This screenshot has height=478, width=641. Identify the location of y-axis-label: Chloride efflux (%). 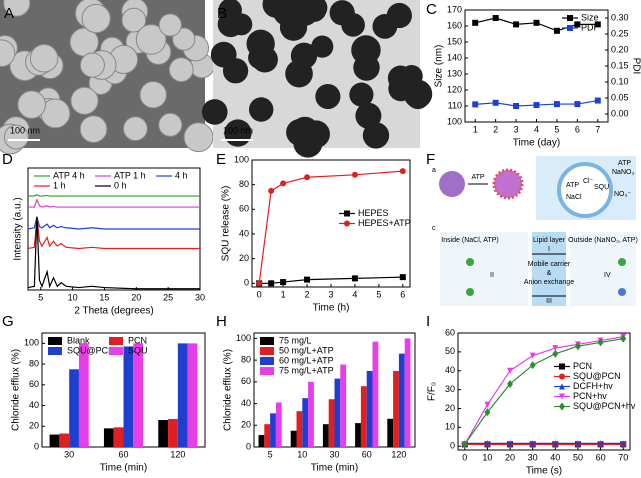
(228, 390).